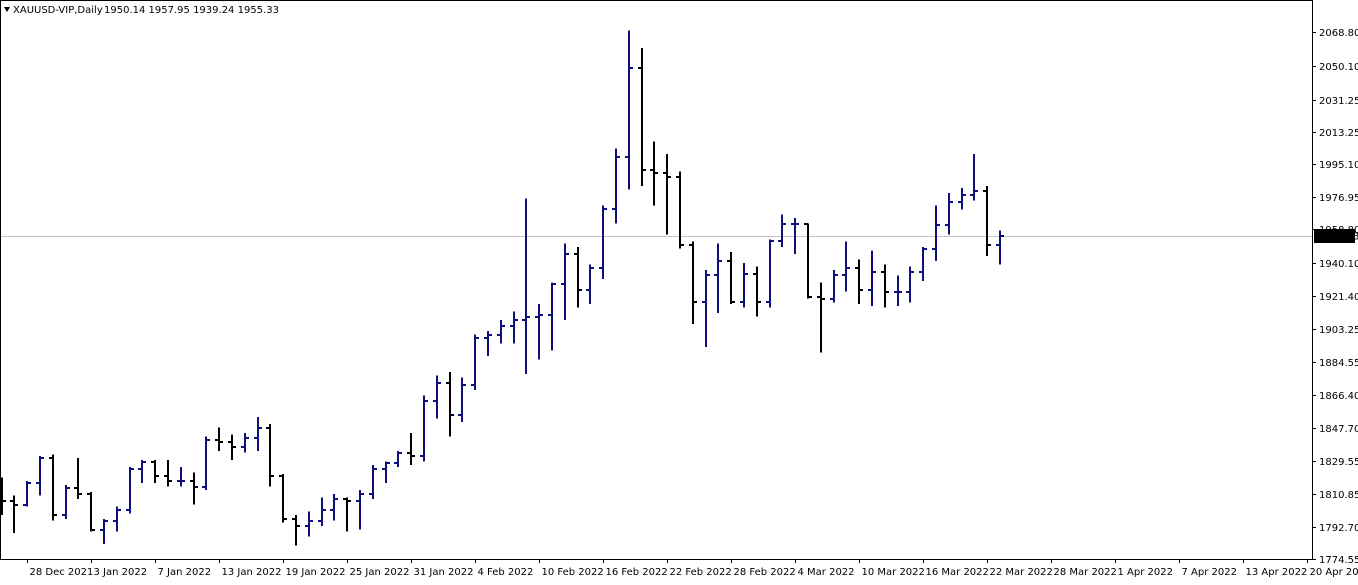  I want to click on y-tick-label: 1940.10, so click(1338, 264).